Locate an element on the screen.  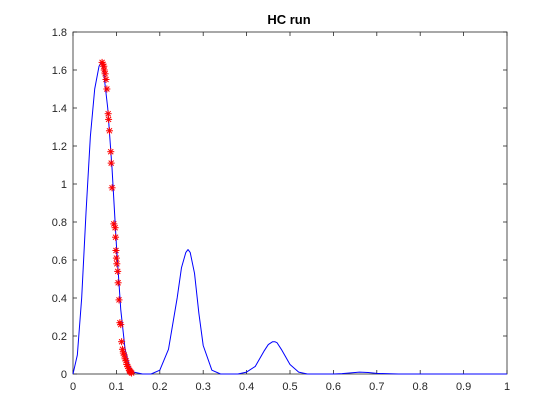
x-tick-label: 0.6 is located at coordinates (333, 387).